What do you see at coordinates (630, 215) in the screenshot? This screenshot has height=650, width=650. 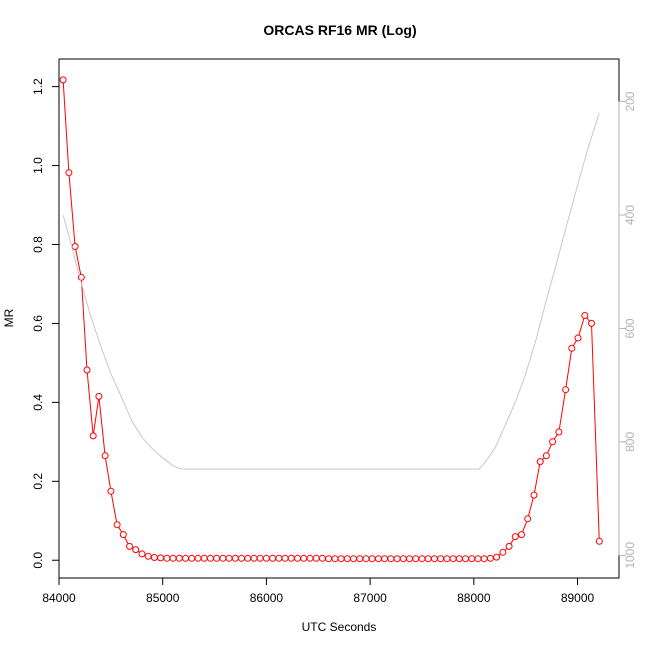 I see `y2-tick-label: 400` at bounding box center [630, 215].